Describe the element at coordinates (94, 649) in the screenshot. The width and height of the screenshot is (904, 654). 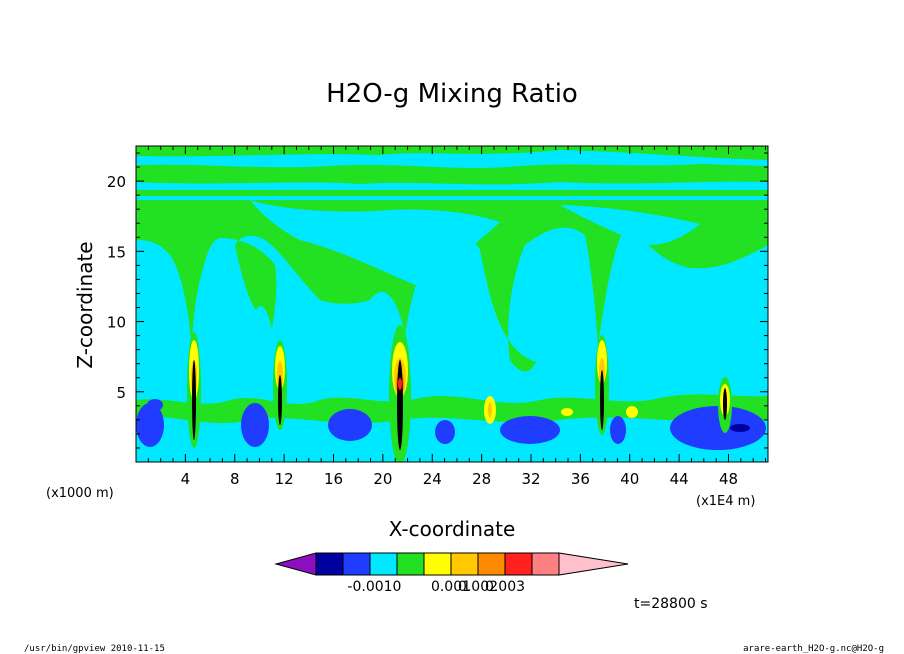
I see `footer-left: /usr/bin/gpview 2010-11-15` at that location.